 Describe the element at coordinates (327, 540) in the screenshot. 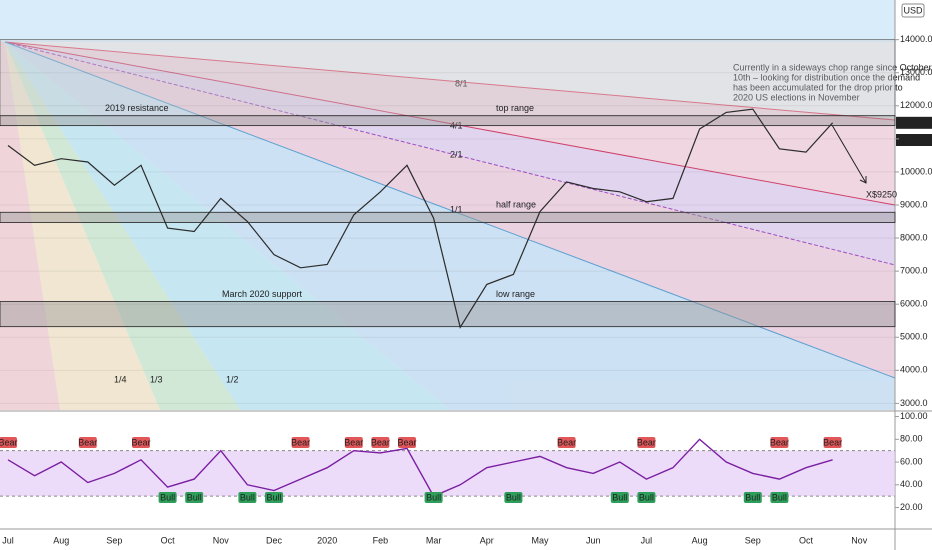

I see `x-tick-label: 2020` at that location.